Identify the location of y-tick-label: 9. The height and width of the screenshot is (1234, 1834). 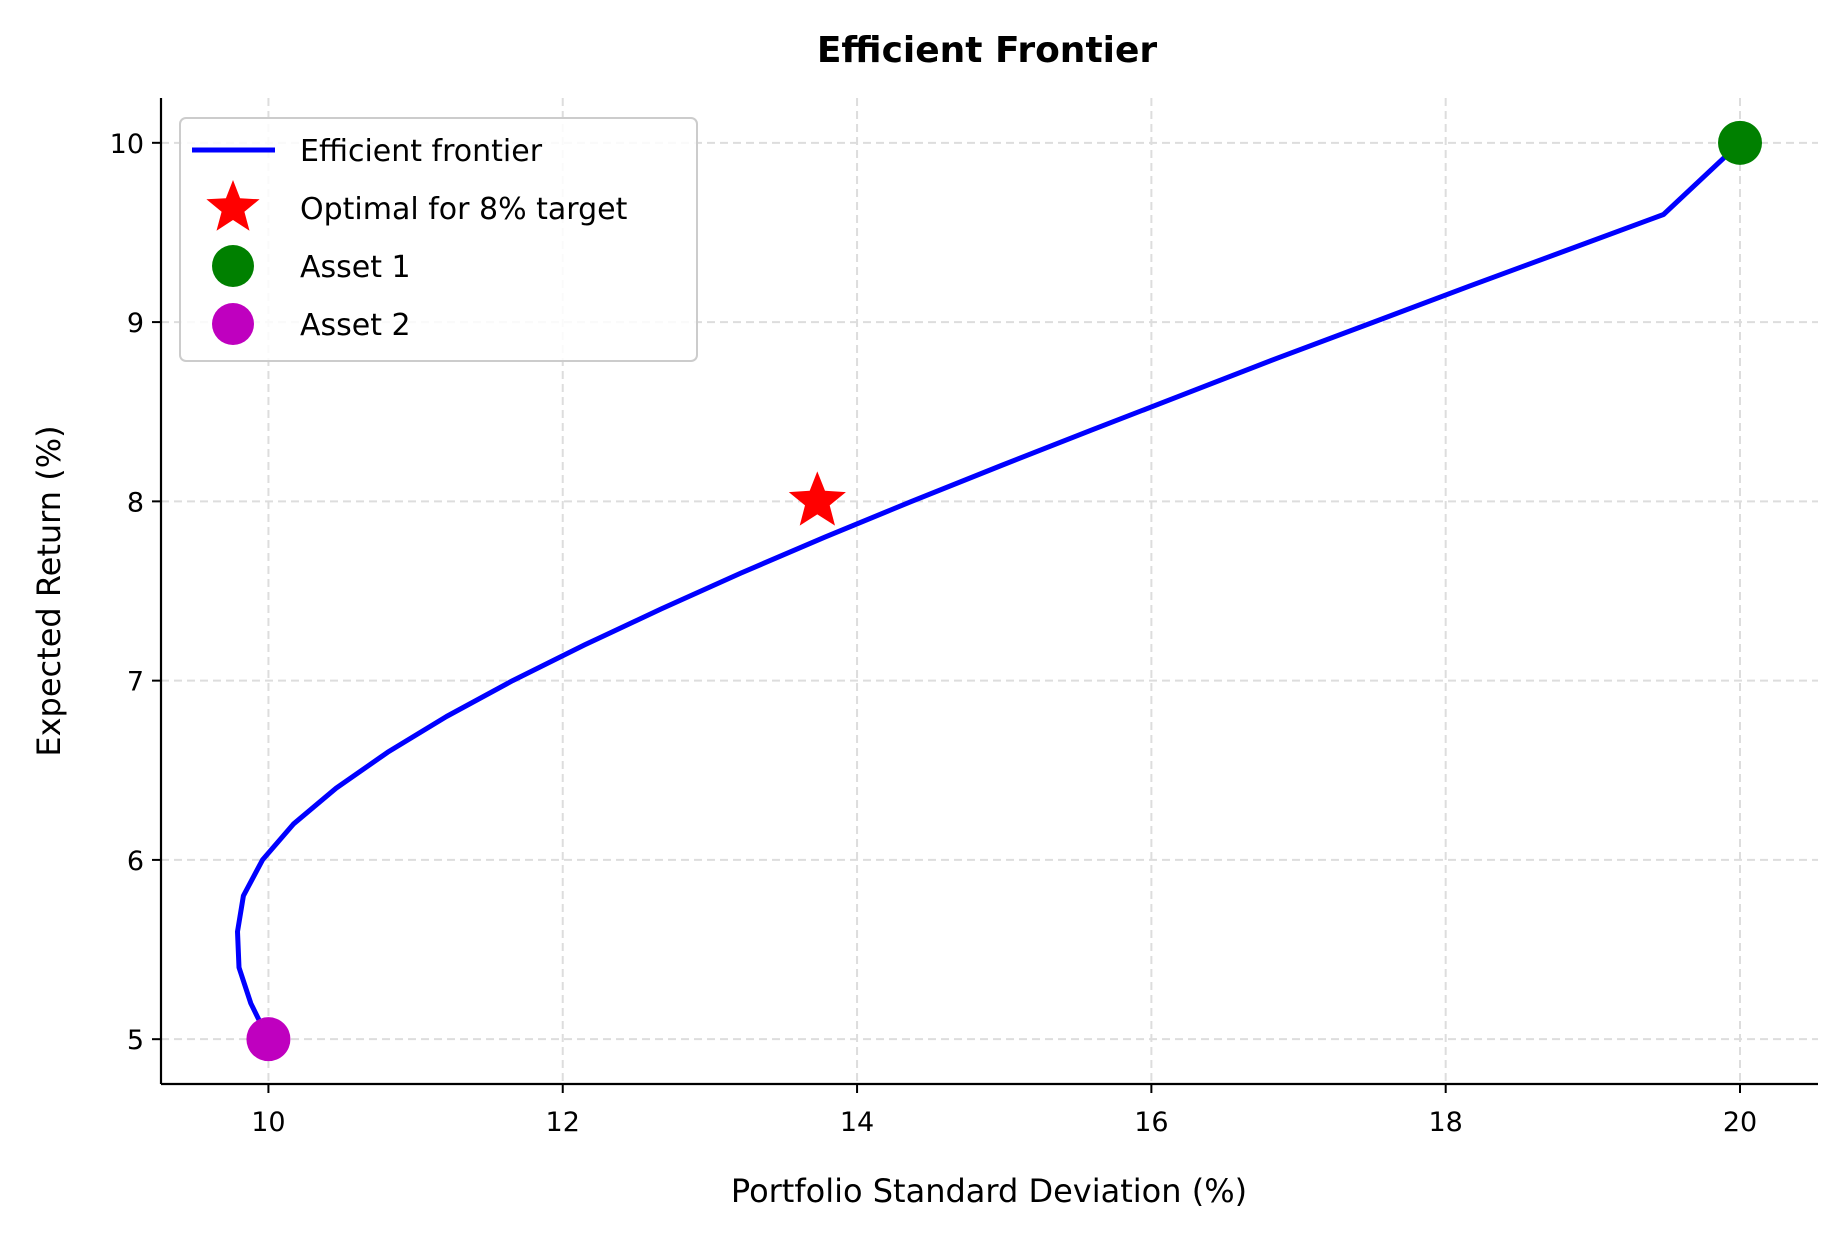
(135, 323).